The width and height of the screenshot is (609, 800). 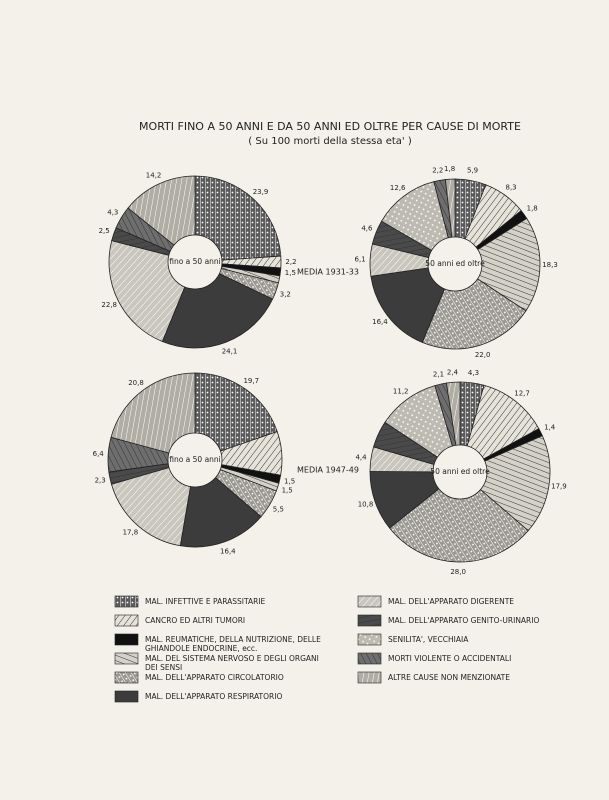 What do you see at coordinates (285, 295) in the screenshot?
I see `slice-label: 3,2` at bounding box center [285, 295].